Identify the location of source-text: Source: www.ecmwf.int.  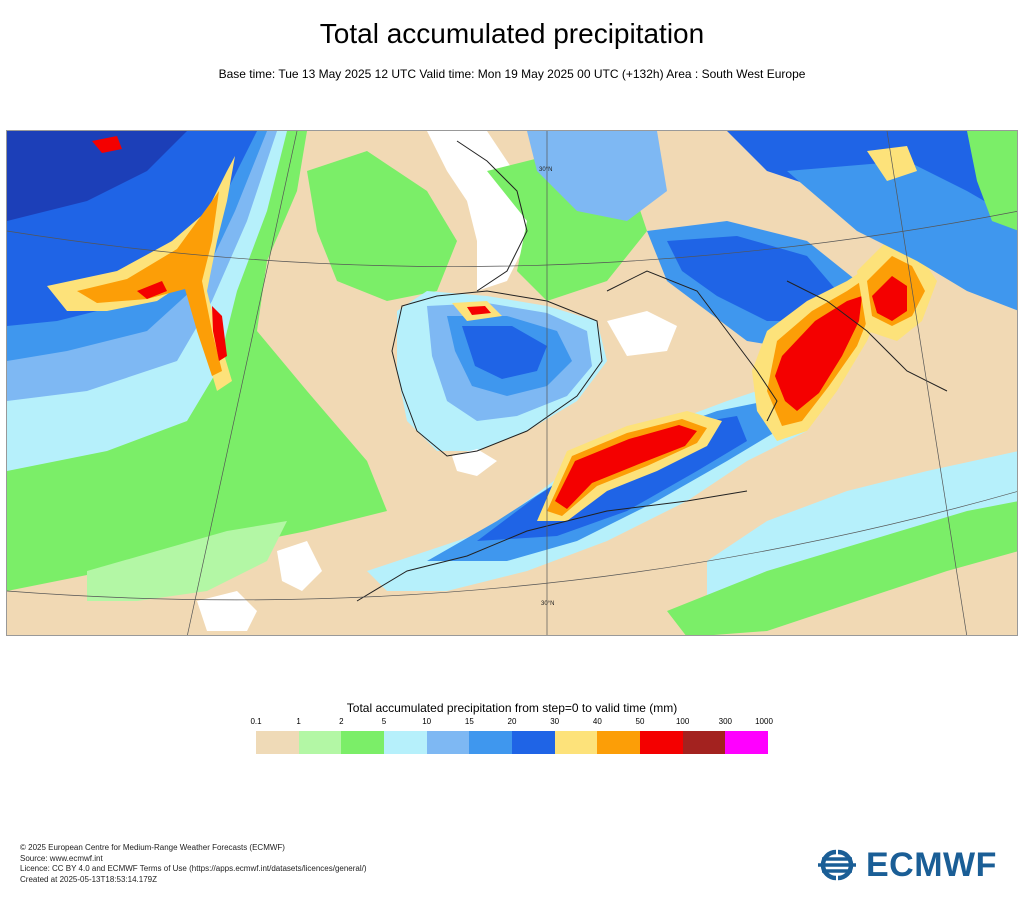
(61, 858).